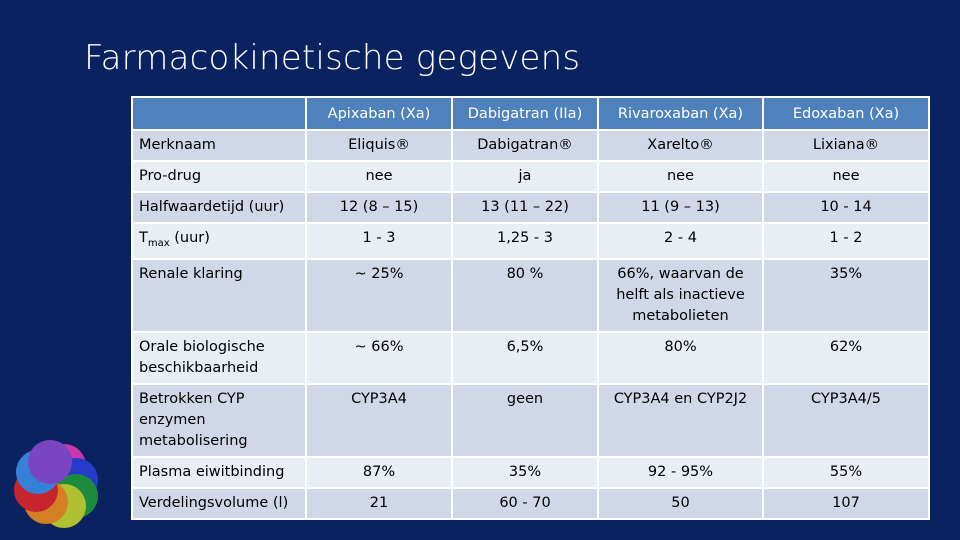  Describe the element at coordinates (379, 420) in the screenshot. I see `table-cell: CYP3A4` at that location.